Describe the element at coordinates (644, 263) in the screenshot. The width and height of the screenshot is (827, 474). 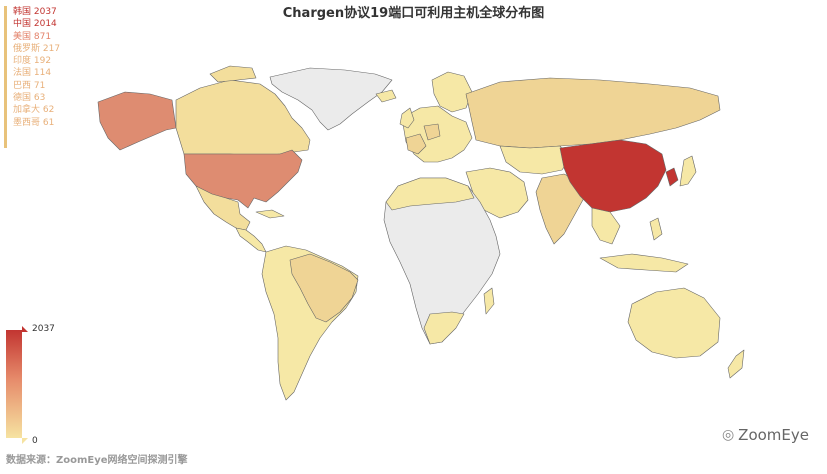
I see `indonesia` at that location.